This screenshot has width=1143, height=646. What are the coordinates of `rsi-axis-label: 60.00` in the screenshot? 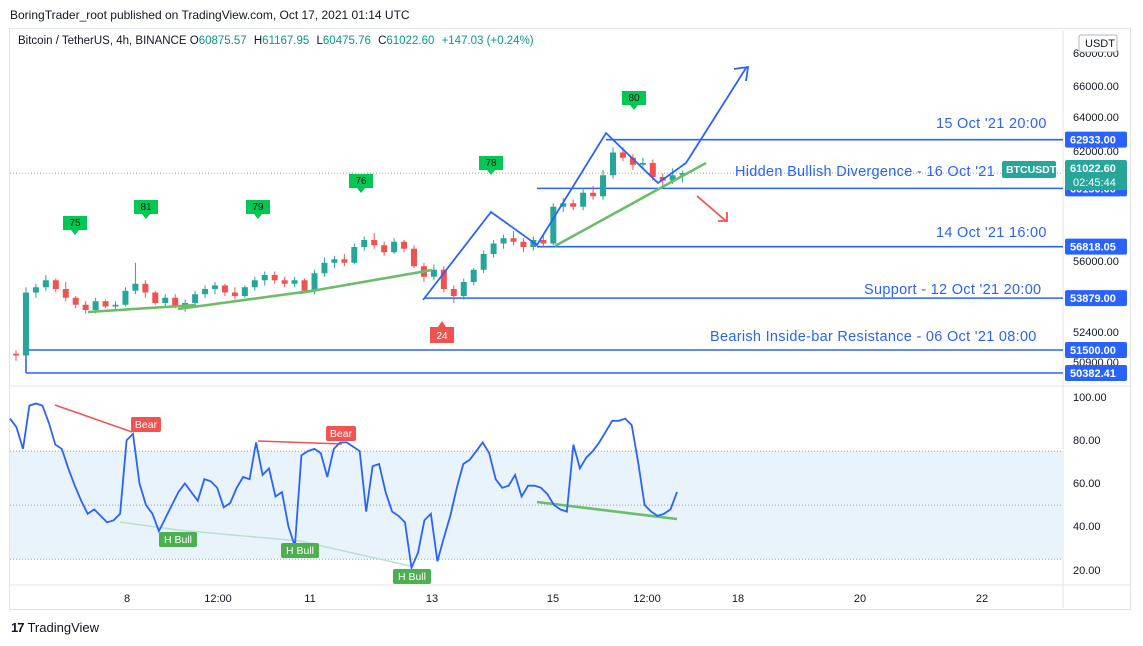 It's located at (1087, 484).